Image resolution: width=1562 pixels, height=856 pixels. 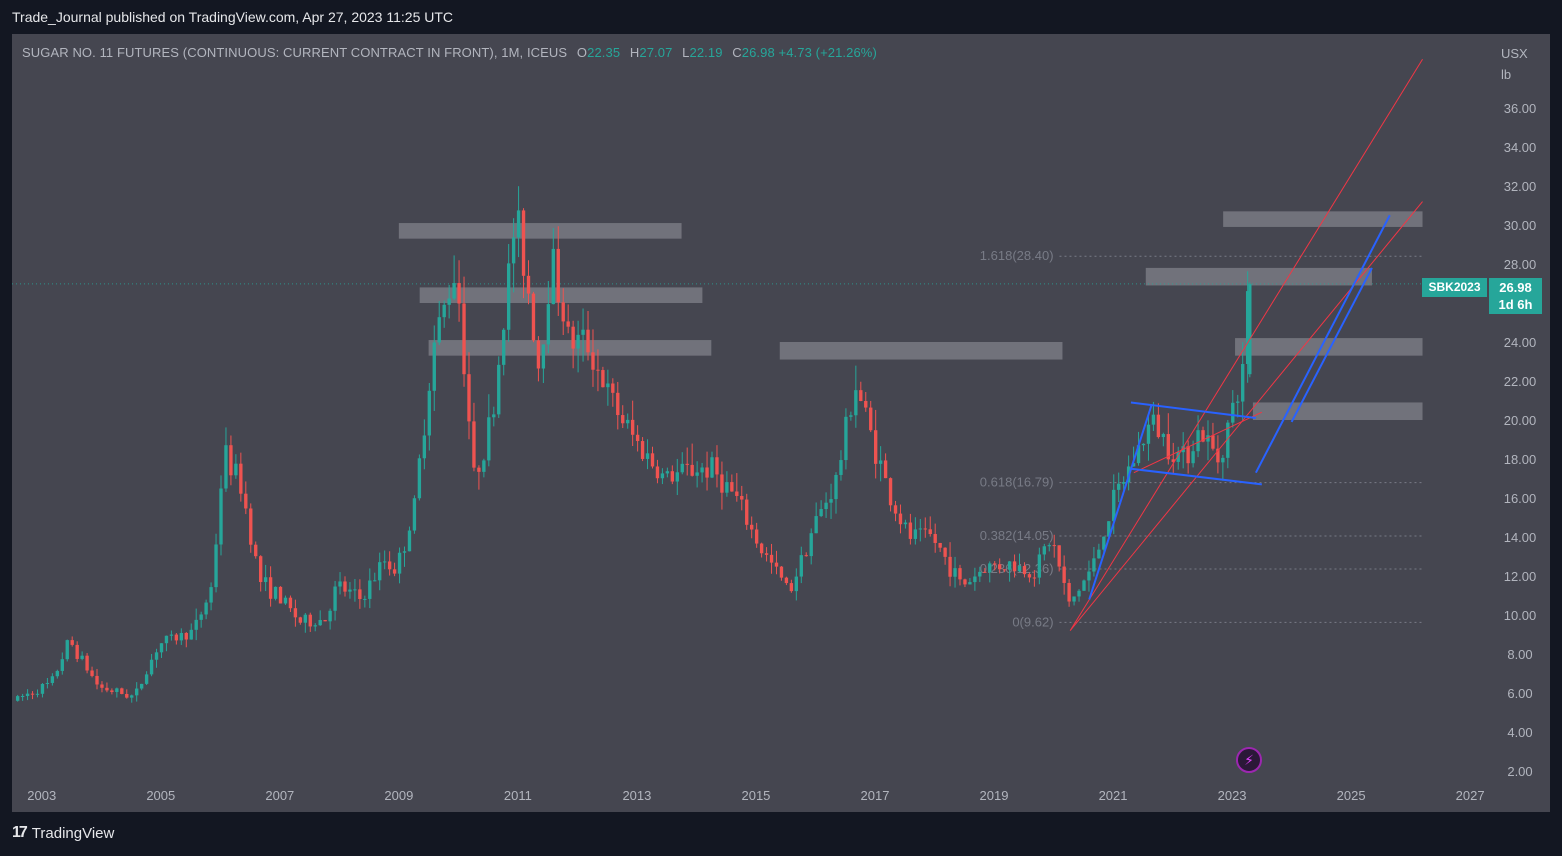 What do you see at coordinates (604, 52) in the screenshot?
I see `legend-open: 22.35` at bounding box center [604, 52].